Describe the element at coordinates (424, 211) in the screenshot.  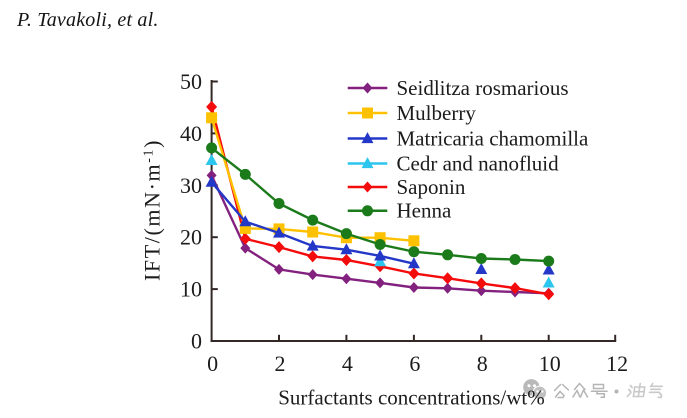
I see `svg-text: Henna` at that location.